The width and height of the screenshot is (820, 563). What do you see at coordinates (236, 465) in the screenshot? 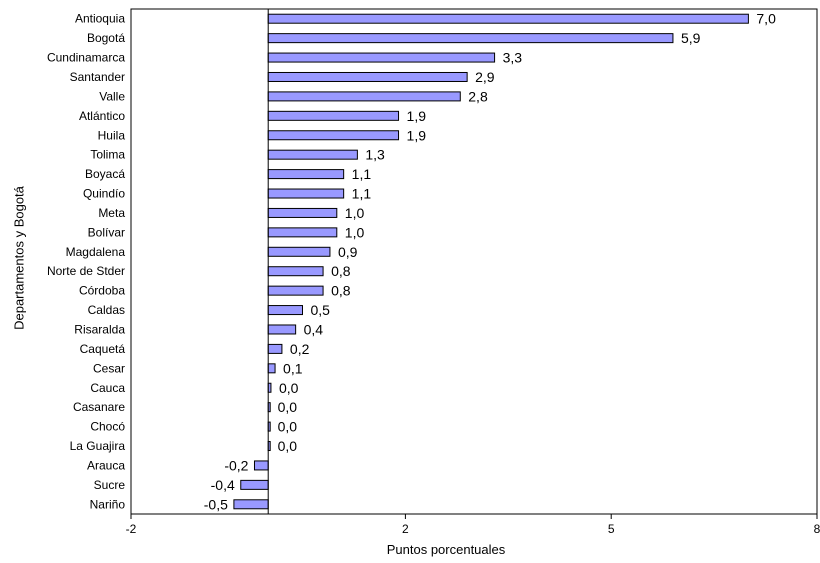
I see `value-label: -0,2` at bounding box center [236, 465].